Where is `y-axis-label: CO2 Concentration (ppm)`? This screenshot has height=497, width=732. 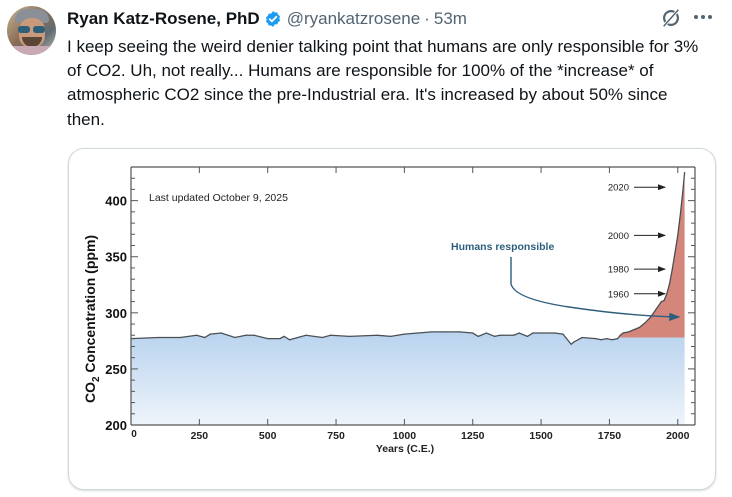
y-axis-label: CO2 Concentration (ppm) is located at coordinates (92, 319).